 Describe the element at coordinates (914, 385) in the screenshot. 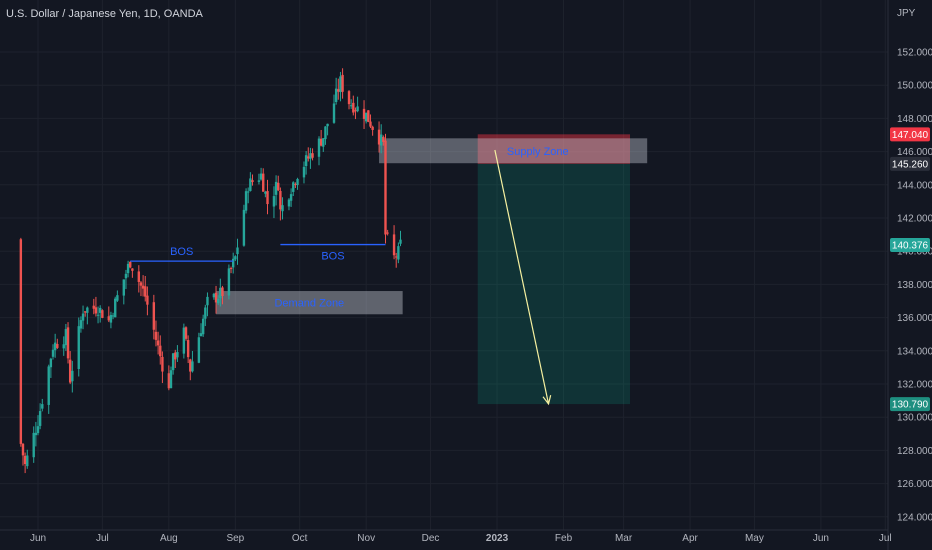

I see `y-tick-label: 132.000` at that location.